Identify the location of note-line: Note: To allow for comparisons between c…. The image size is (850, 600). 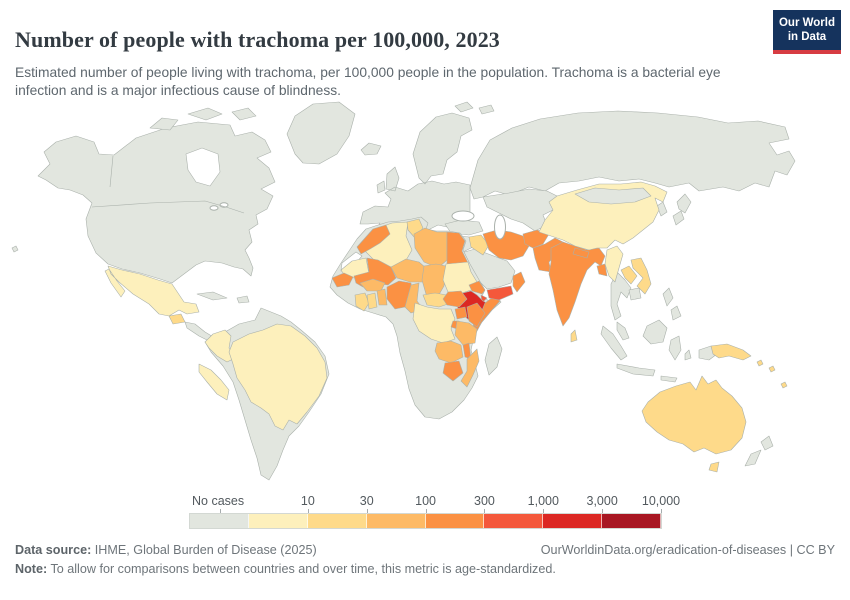
(425, 569).